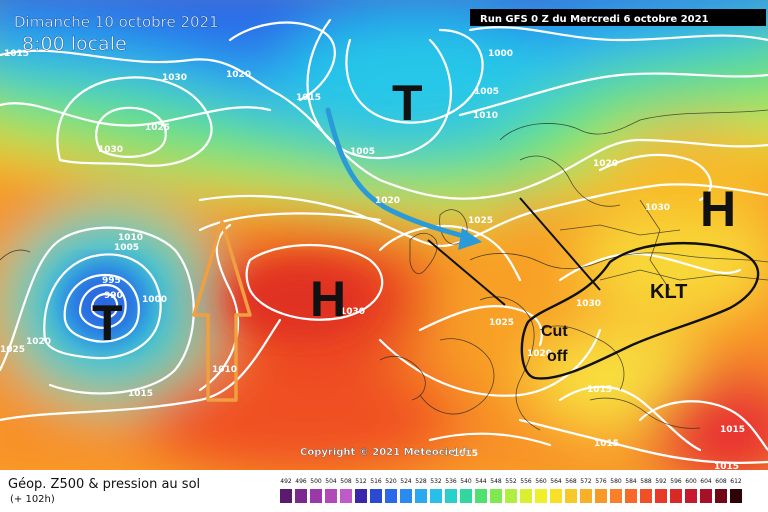 This screenshot has height=512, width=768. What do you see at coordinates (481, 481) in the screenshot?
I see `scale-tick-label: 544` at bounding box center [481, 481].